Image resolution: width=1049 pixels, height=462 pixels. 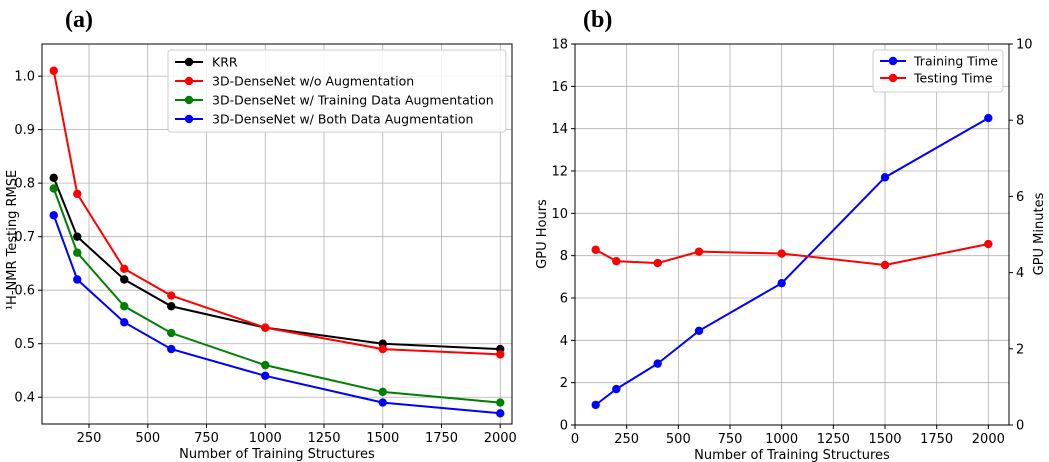 What do you see at coordinates (559, 87) in the screenshot?
I see `chart-b-ytick-left-label: 16` at bounding box center [559, 87].